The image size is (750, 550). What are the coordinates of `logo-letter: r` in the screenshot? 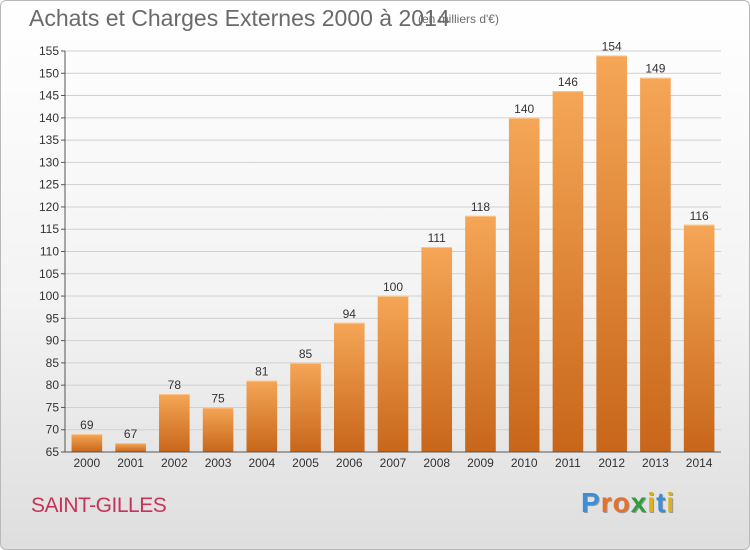 It's located at (606, 502).